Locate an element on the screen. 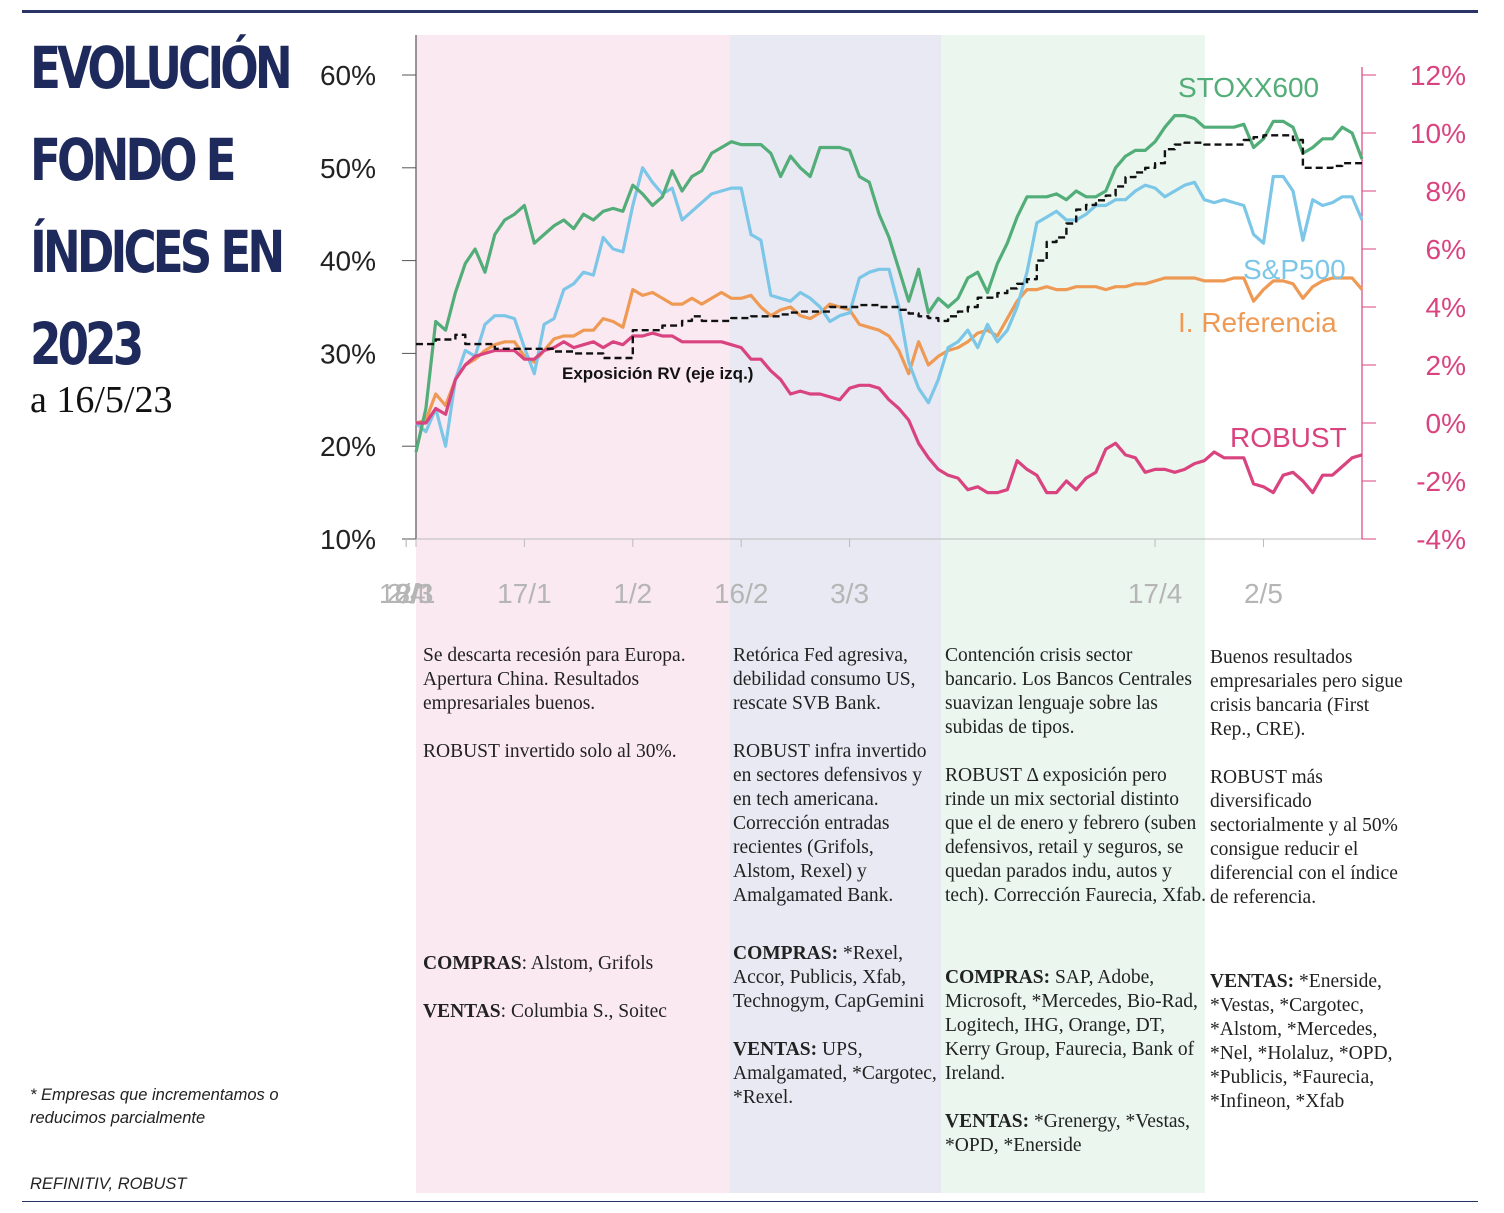 The width and height of the screenshot is (1504, 1213). series-label-robust: ROBUST is located at coordinates (1288, 437).